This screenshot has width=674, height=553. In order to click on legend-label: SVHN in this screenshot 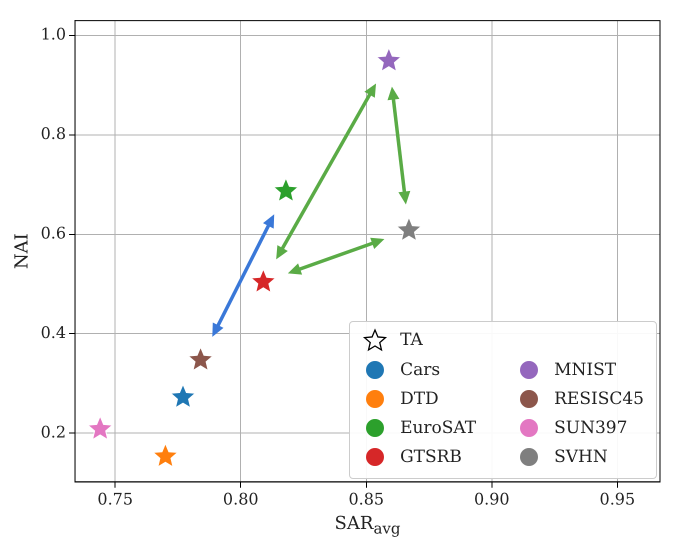, I will do `click(581, 457)`.